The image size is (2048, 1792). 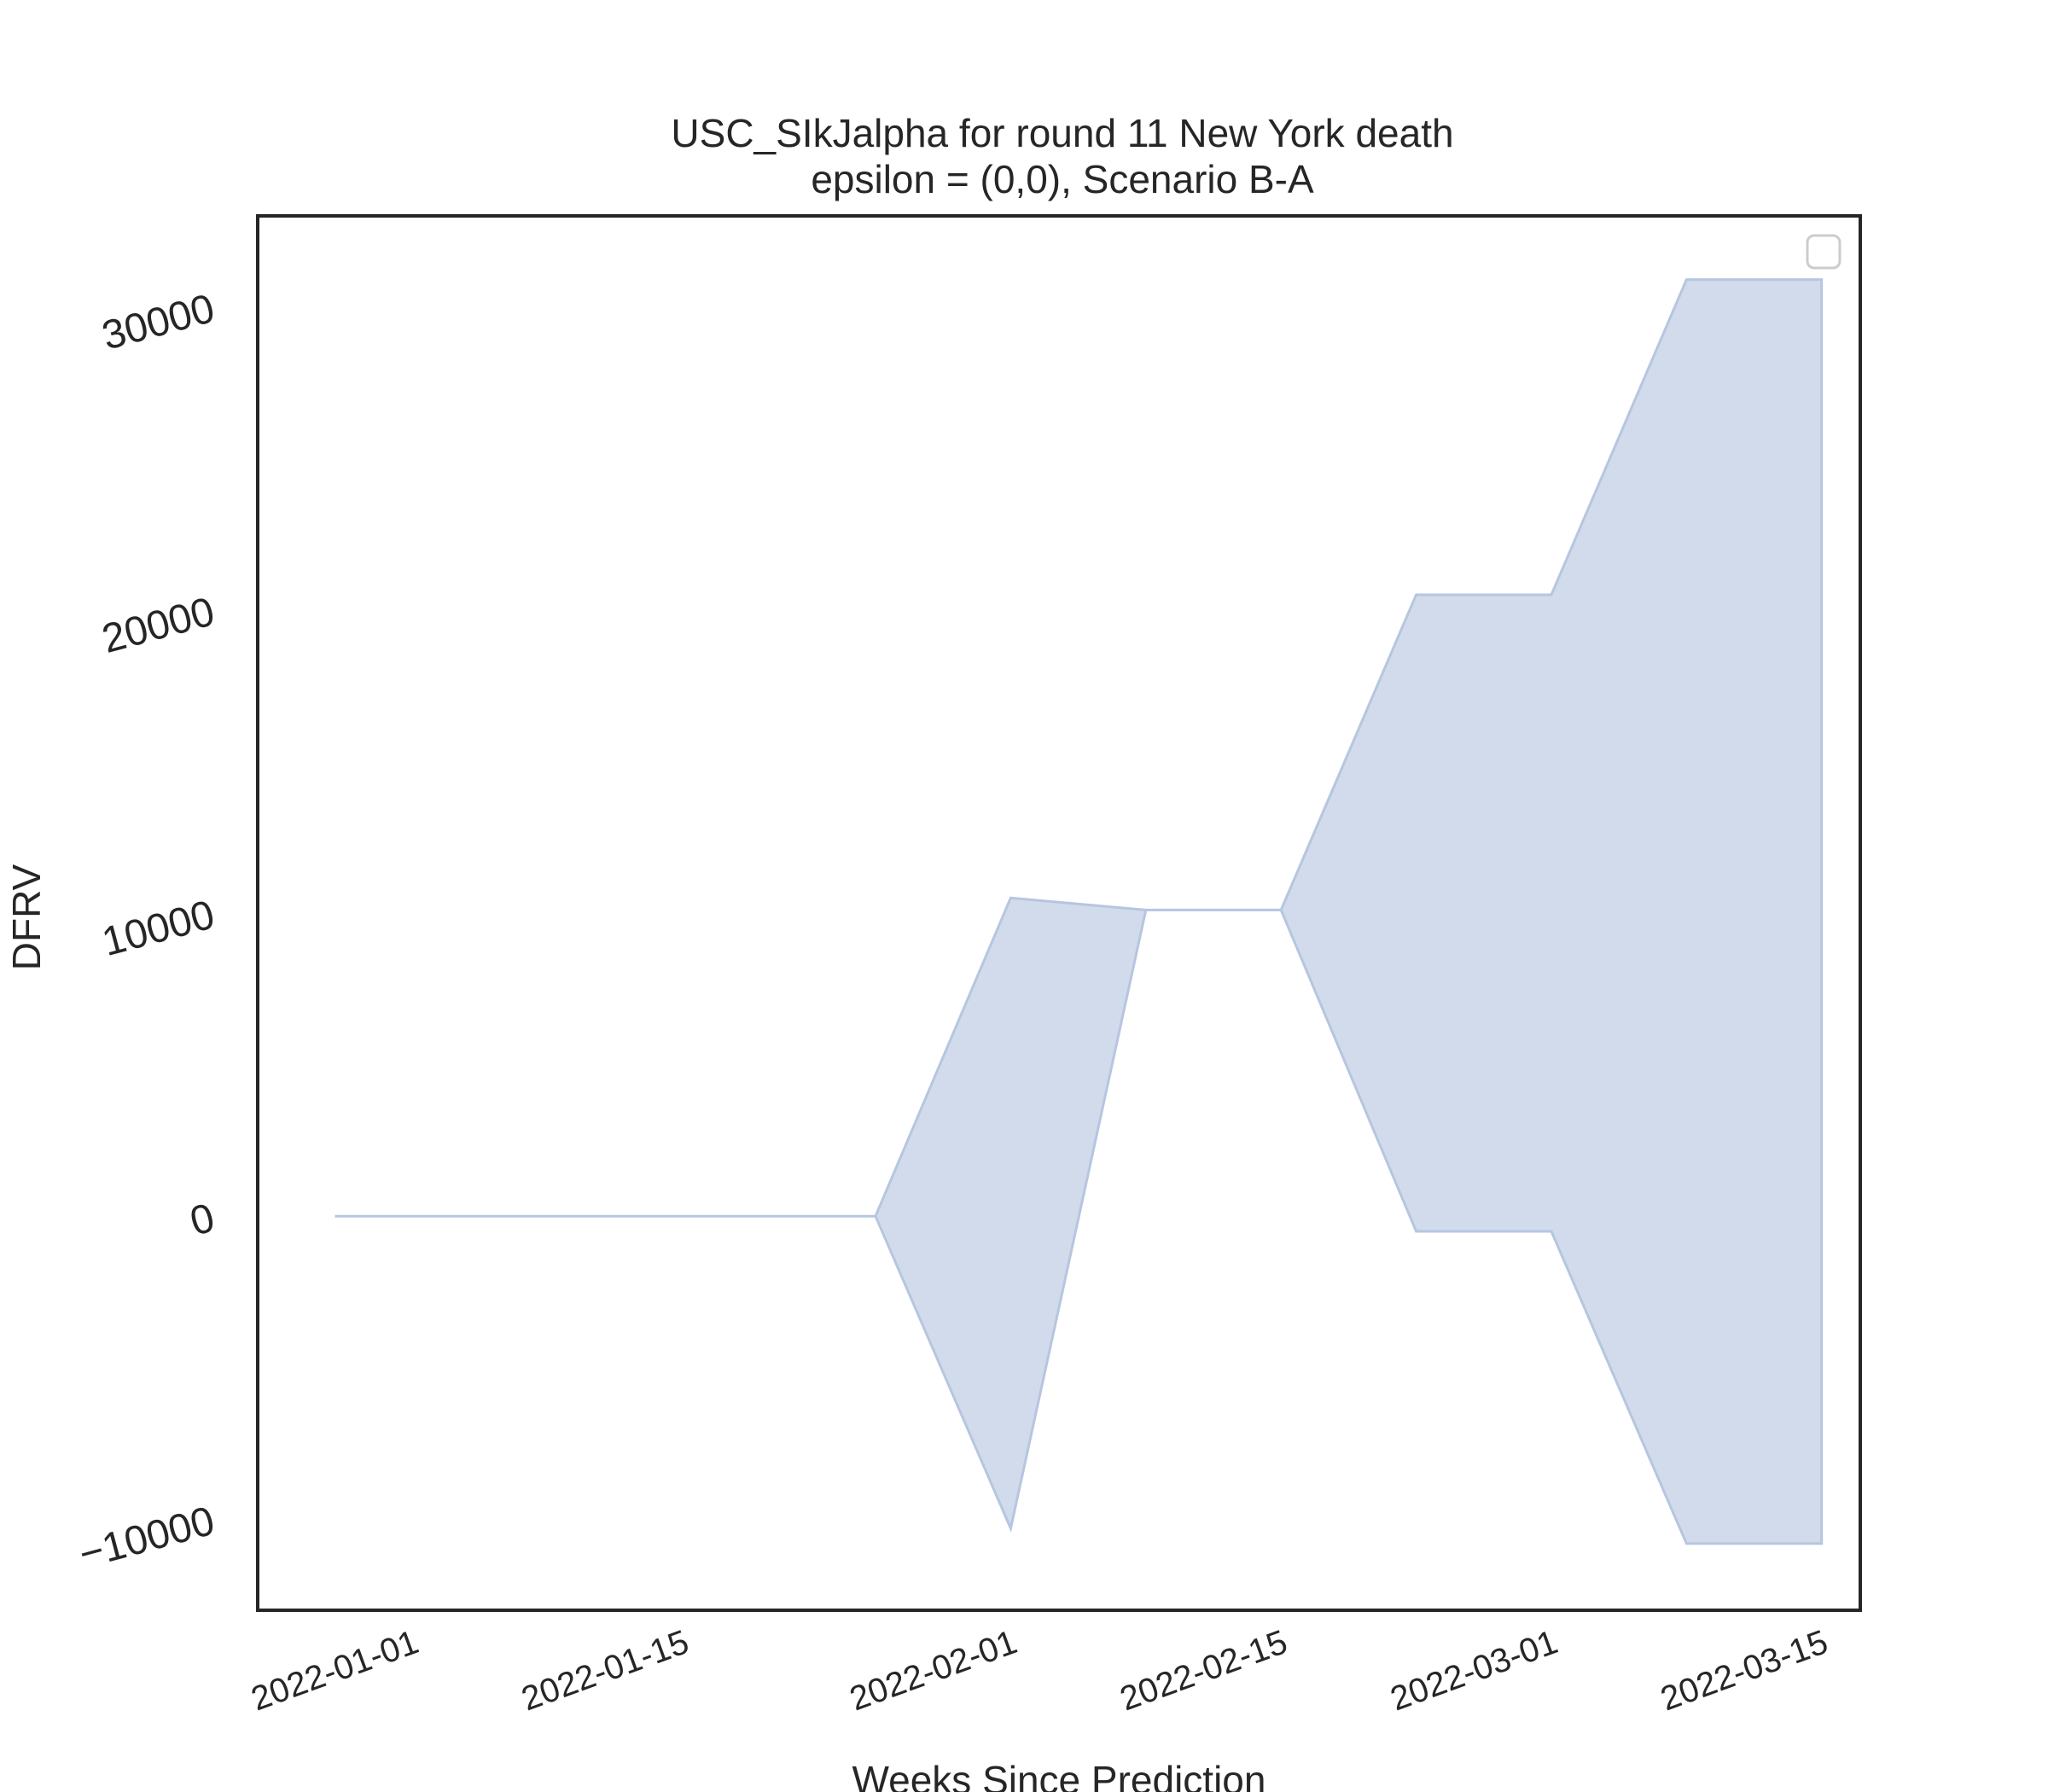 I want to click on x-tick-label: 2022-02-15, so click(x=1203, y=1670).